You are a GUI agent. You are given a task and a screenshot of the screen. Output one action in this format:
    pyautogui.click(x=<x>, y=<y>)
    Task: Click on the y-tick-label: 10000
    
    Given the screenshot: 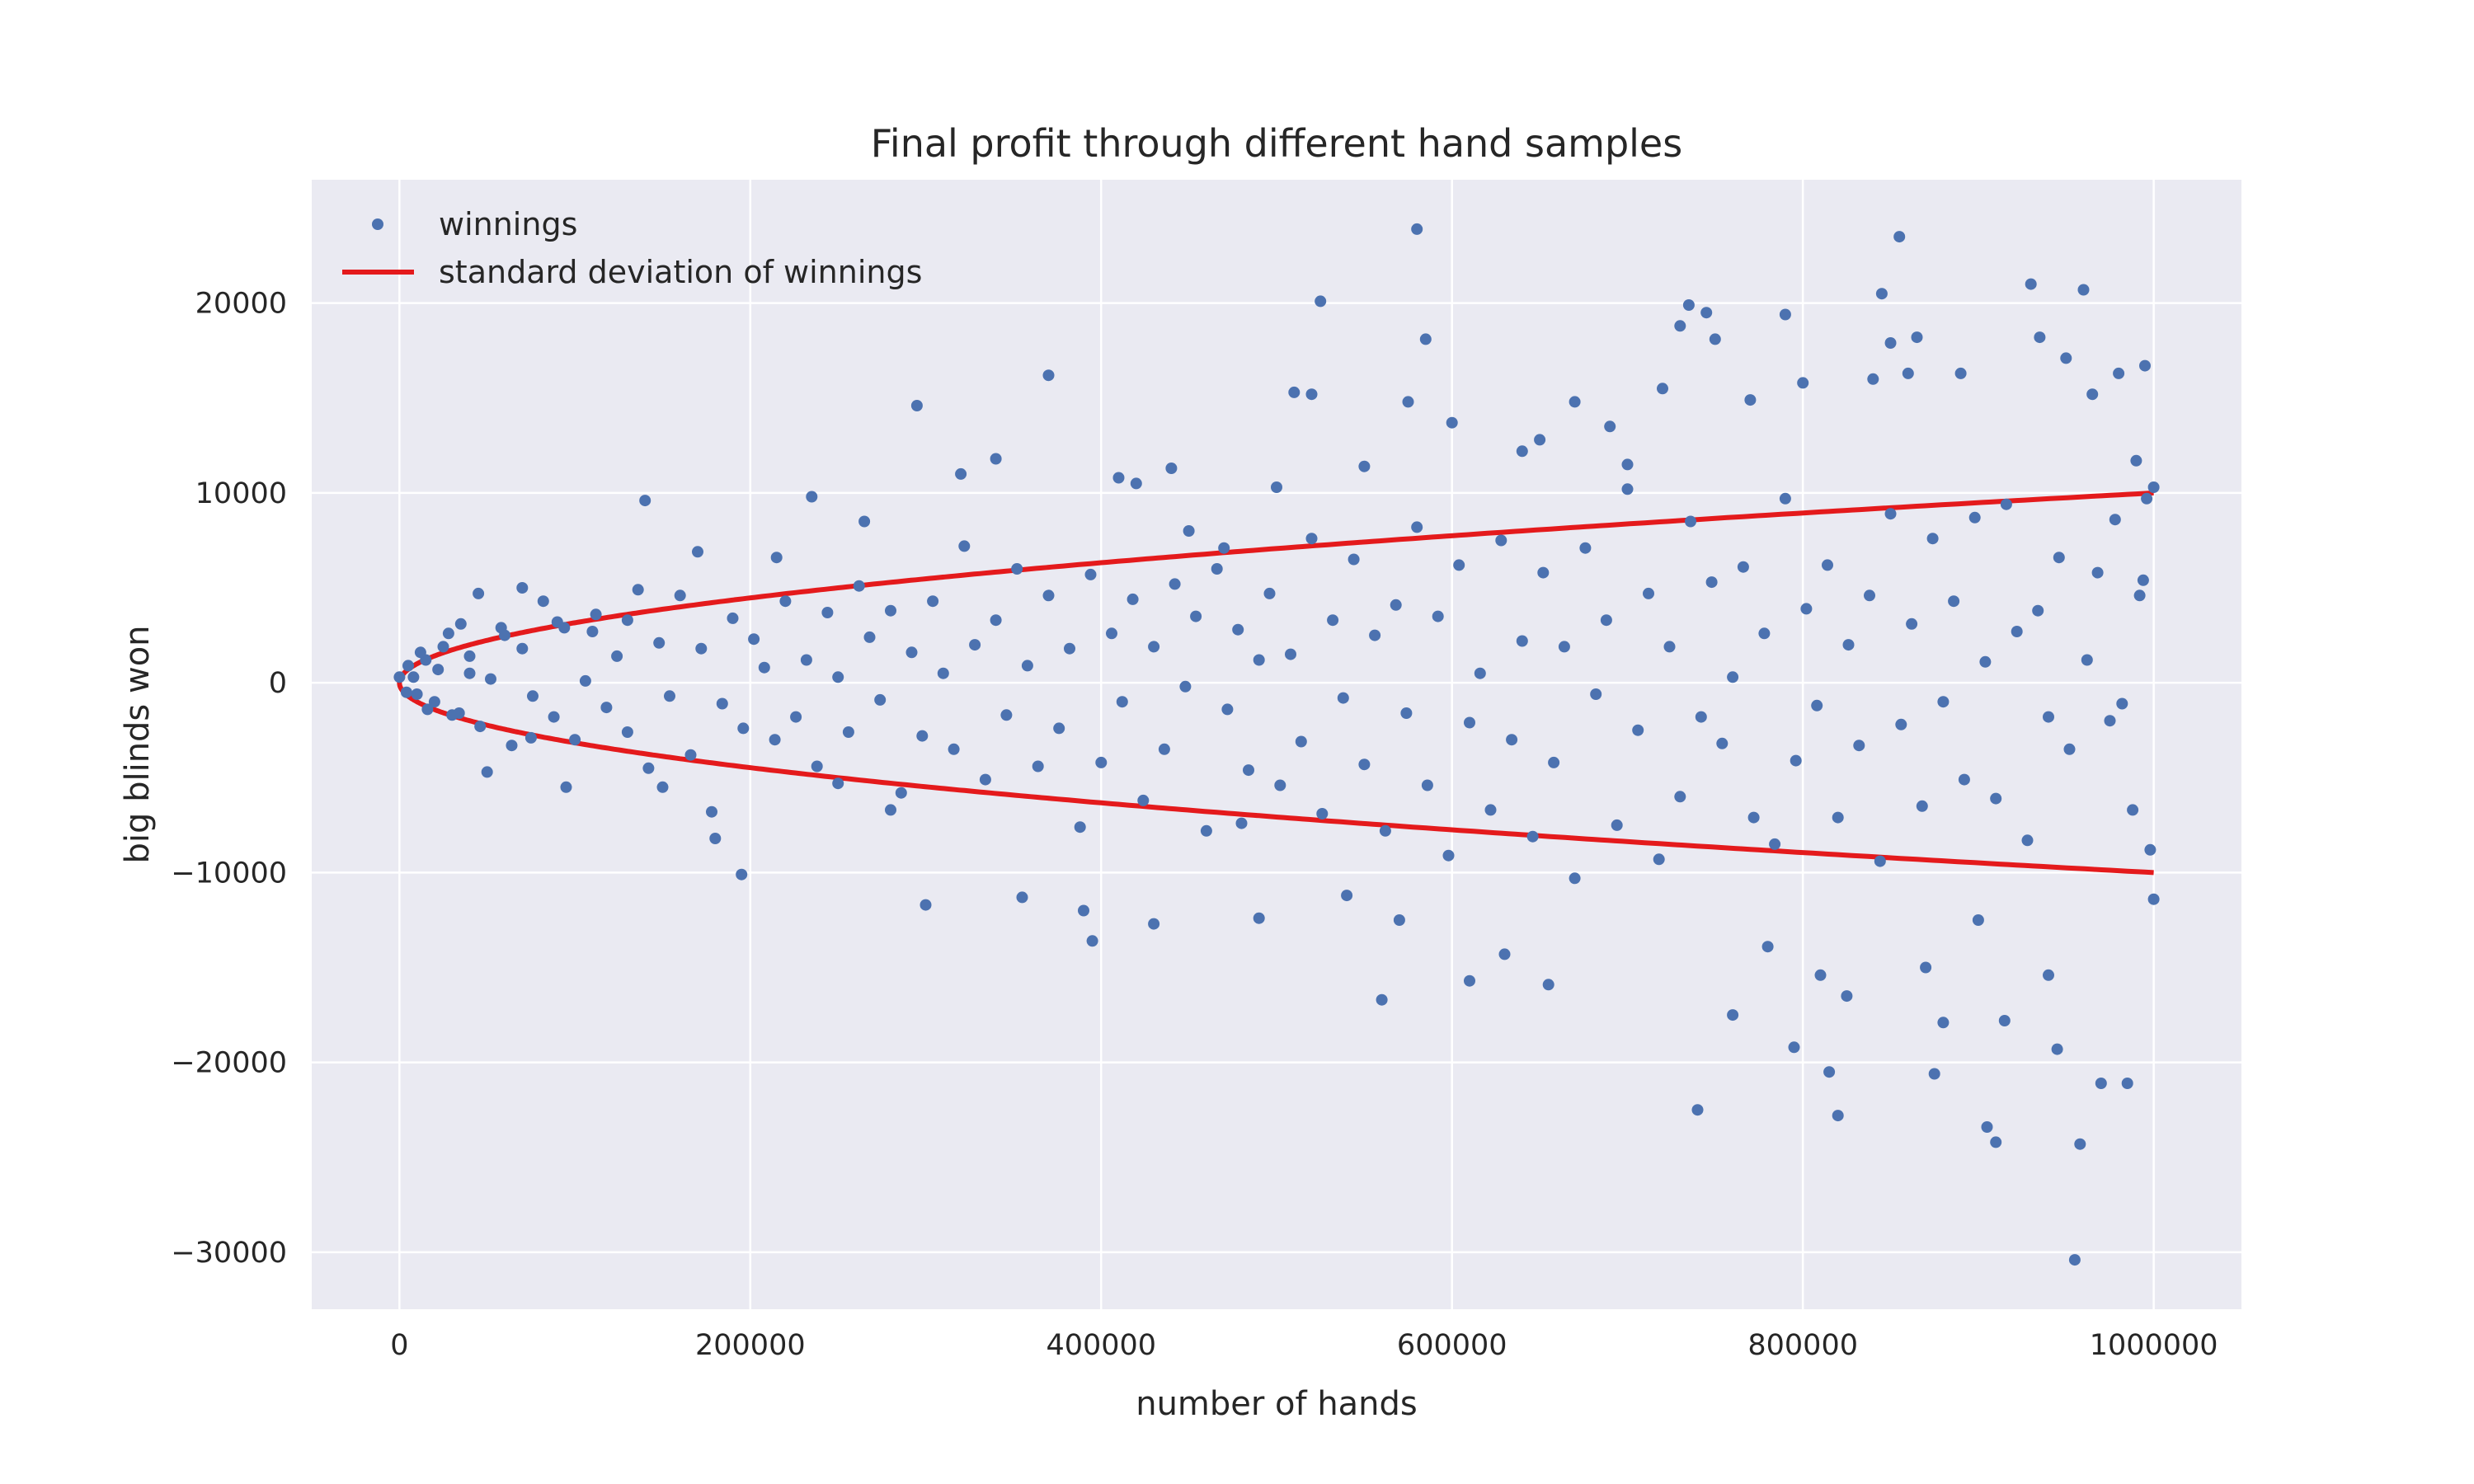 What is the action you would take?
    pyautogui.click(x=241, y=493)
    